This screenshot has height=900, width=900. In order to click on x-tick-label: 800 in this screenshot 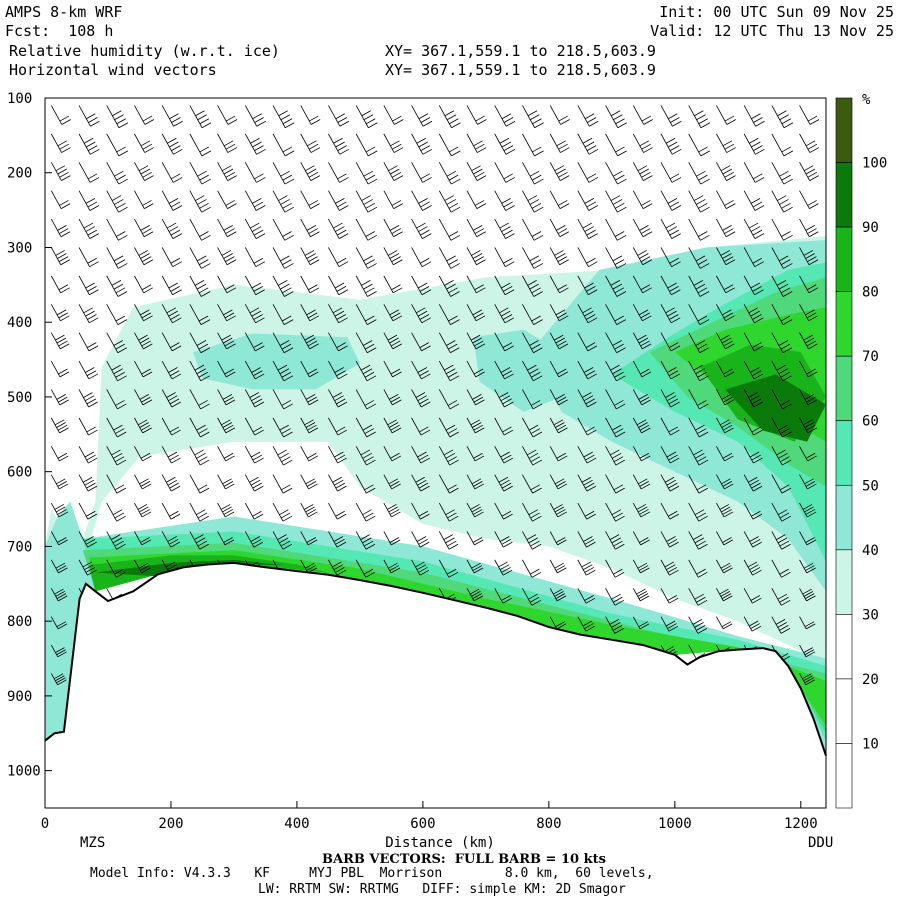, I will do `click(548, 824)`.